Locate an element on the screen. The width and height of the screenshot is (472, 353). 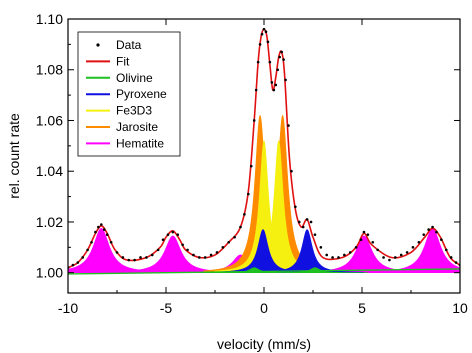
legend-label-olivine: Olivine is located at coordinates (134, 78).